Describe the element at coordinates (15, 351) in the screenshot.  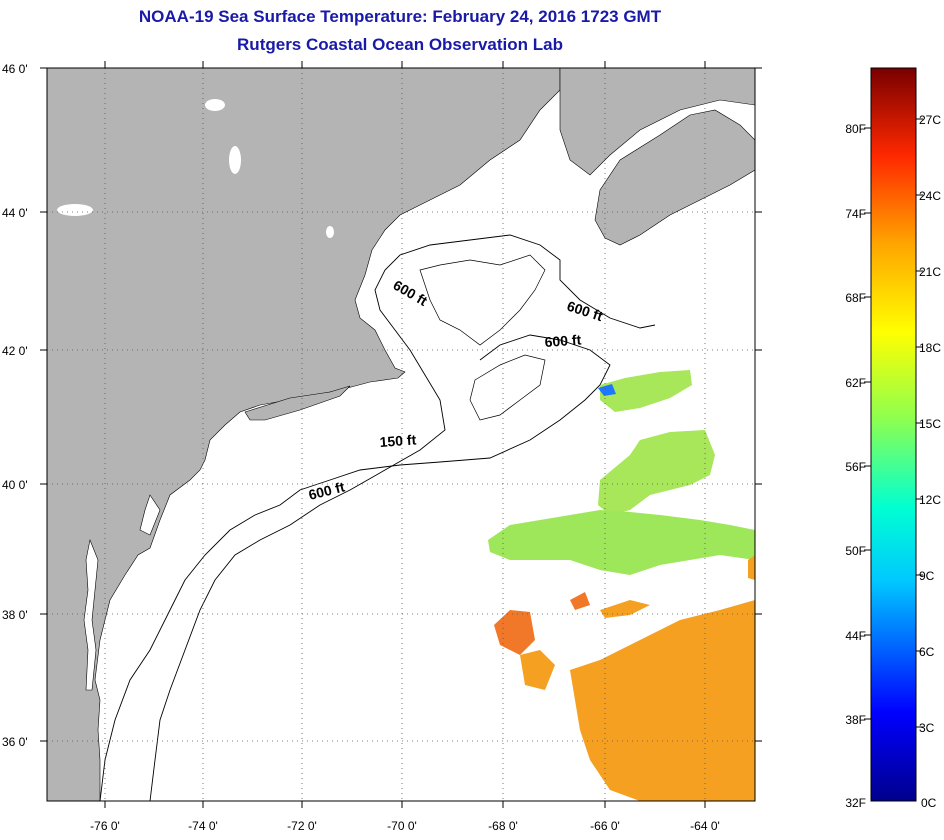
I see `lat-label: 42 0'` at that location.